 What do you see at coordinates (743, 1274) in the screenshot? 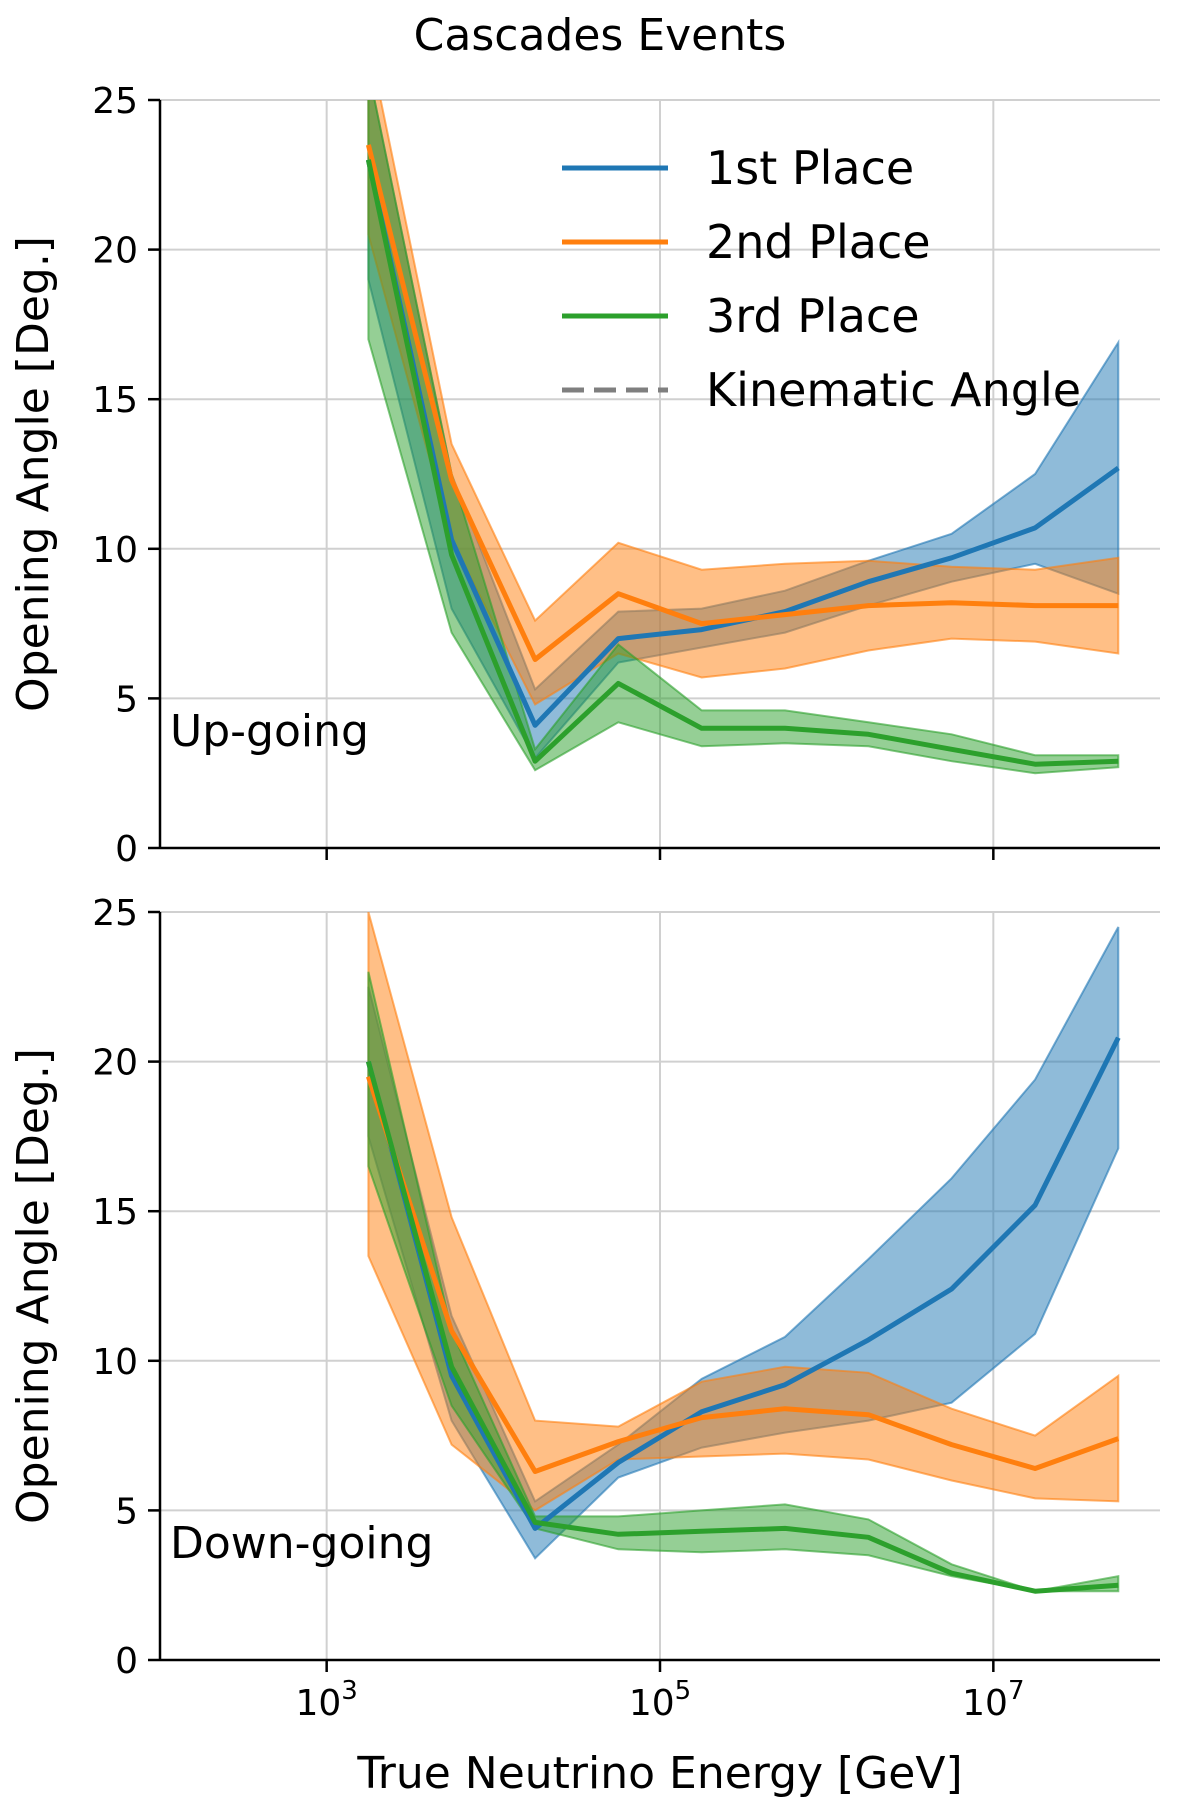
I see `line-2nd-place` at bounding box center [743, 1274].